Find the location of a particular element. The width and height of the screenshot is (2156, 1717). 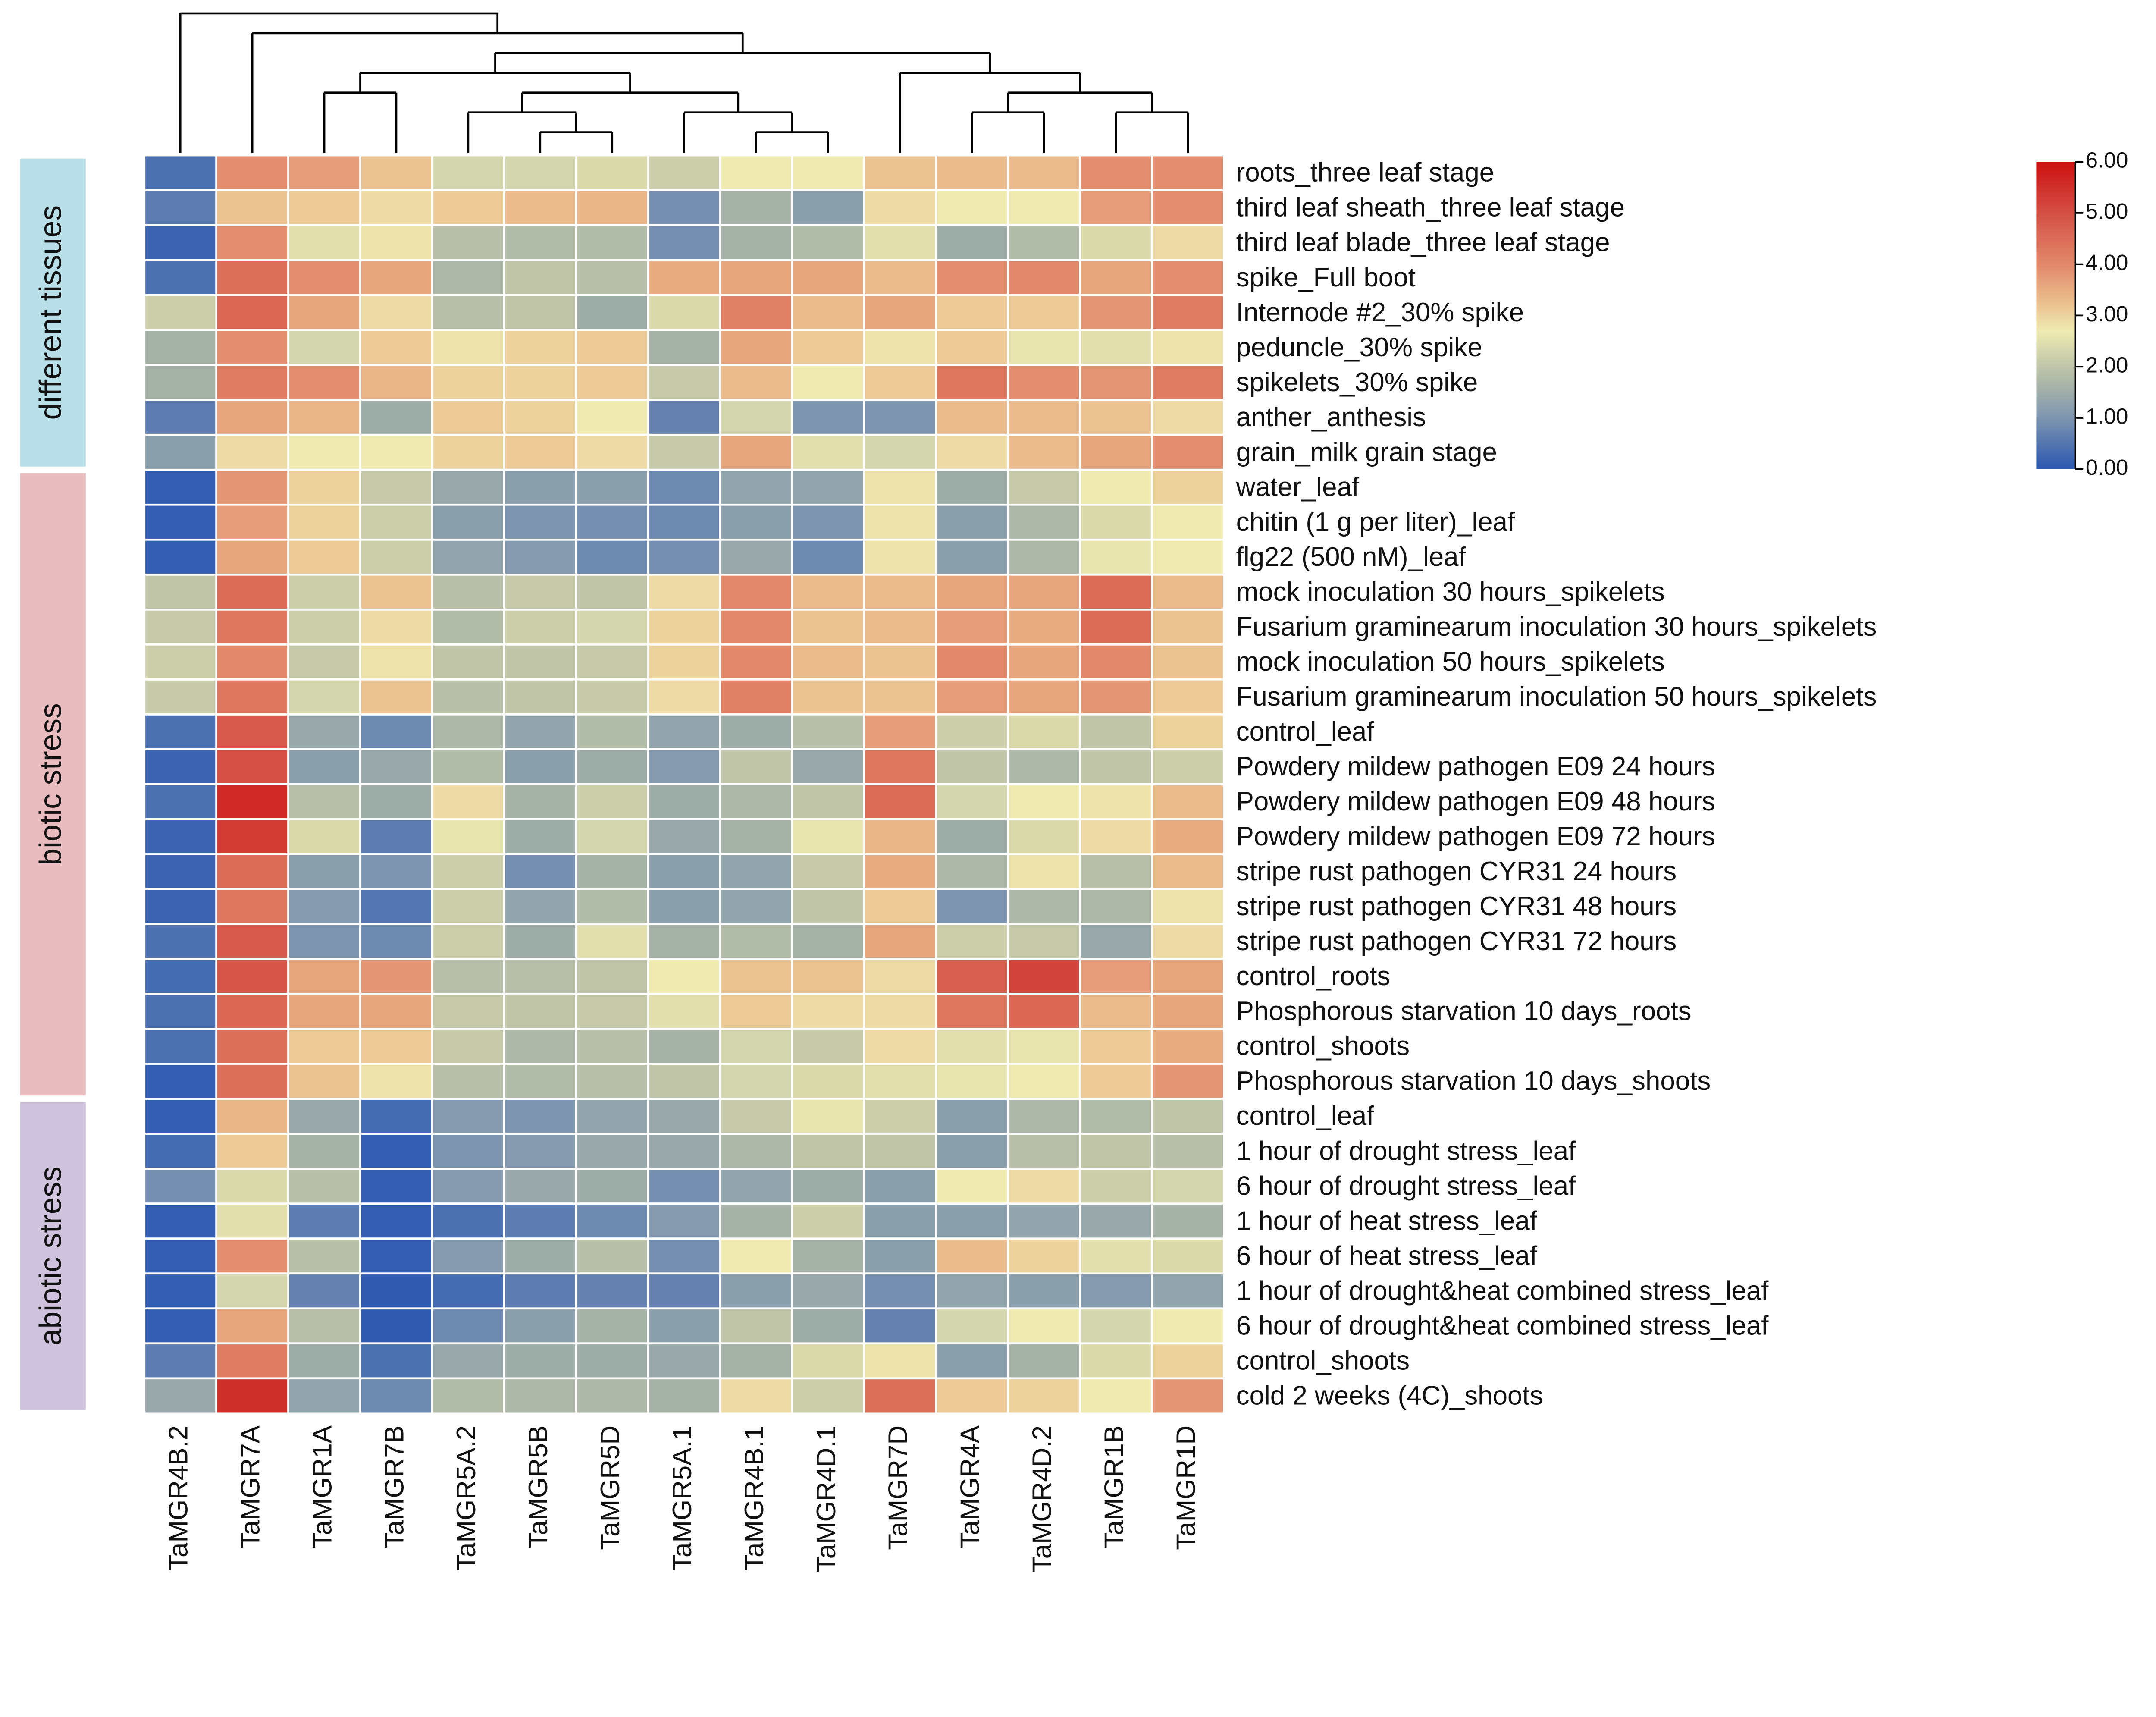

row-label: Internode #2_30% spike is located at coordinates (1380, 313).